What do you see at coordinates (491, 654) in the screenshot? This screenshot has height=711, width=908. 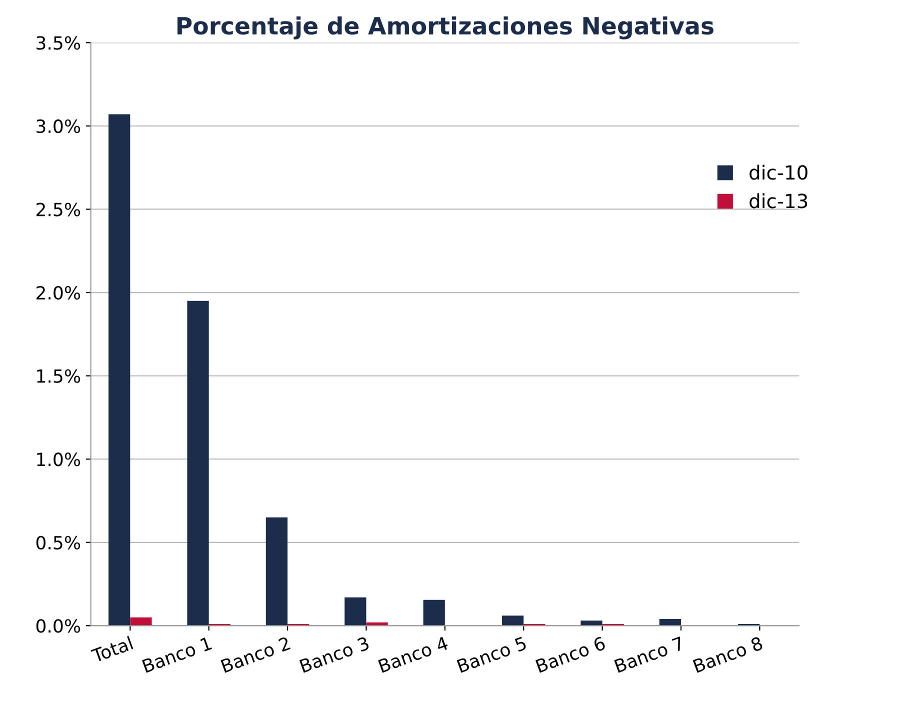 I see `x-tick-label: Banco 5` at bounding box center [491, 654].